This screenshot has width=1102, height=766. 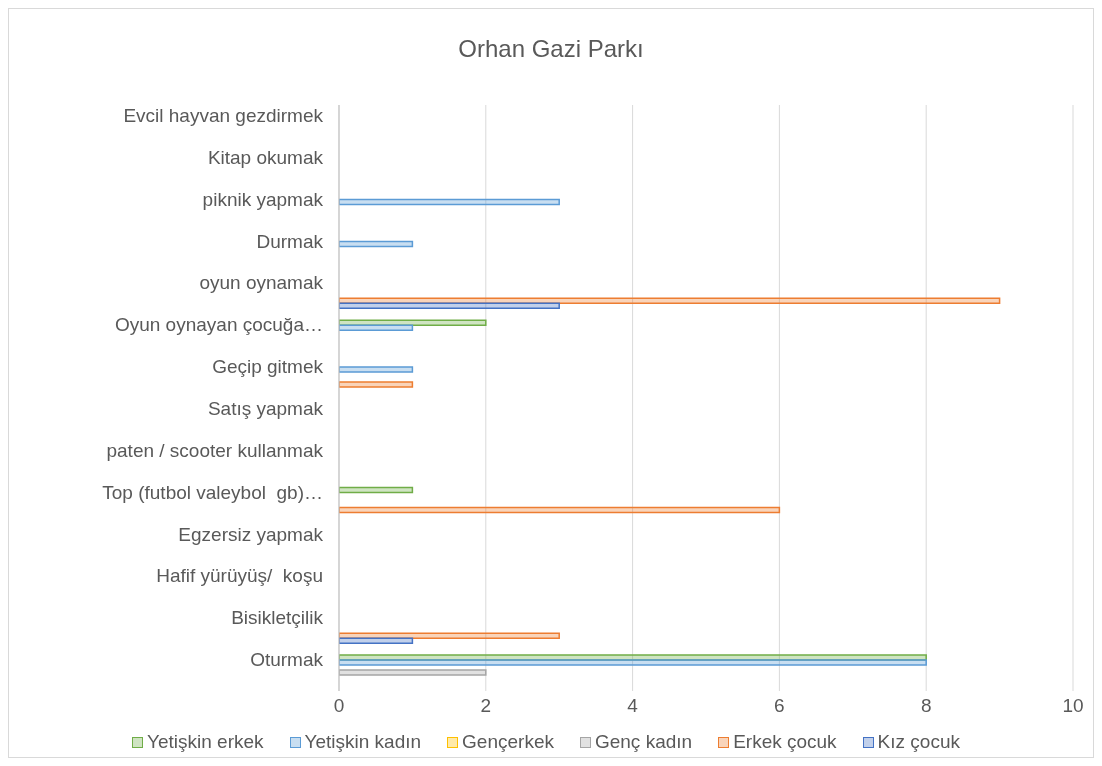 What do you see at coordinates (633, 706) in the screenshot?
I see `x-tick-label: 4` at bounding box center [633, 706].